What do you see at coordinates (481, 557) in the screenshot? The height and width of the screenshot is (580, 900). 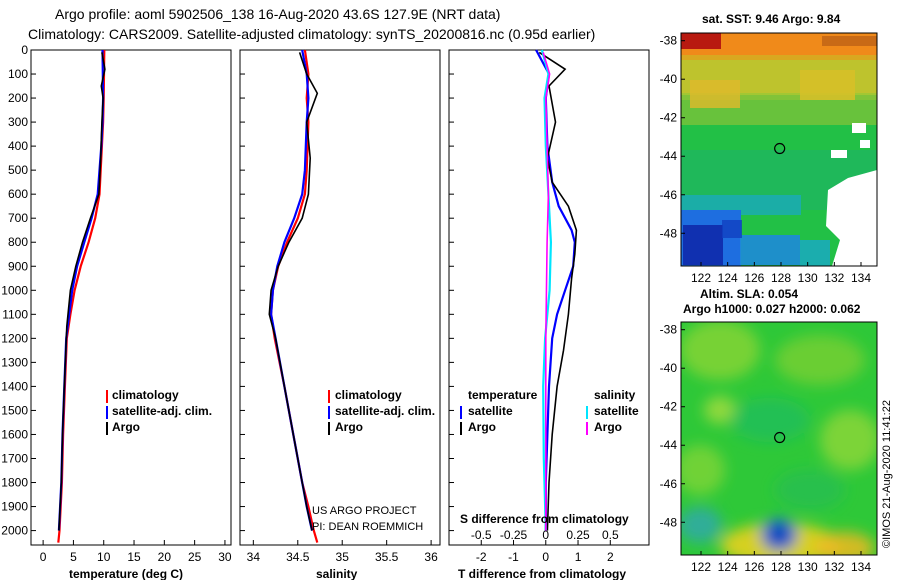 I see `diff-xtick-label: -2` at bounding box center [481, 557].